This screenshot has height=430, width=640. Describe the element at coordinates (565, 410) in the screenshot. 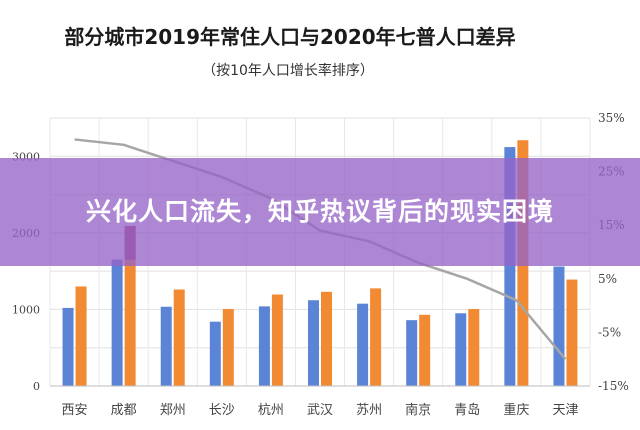

I see `x-category-label: 天津` at that location.